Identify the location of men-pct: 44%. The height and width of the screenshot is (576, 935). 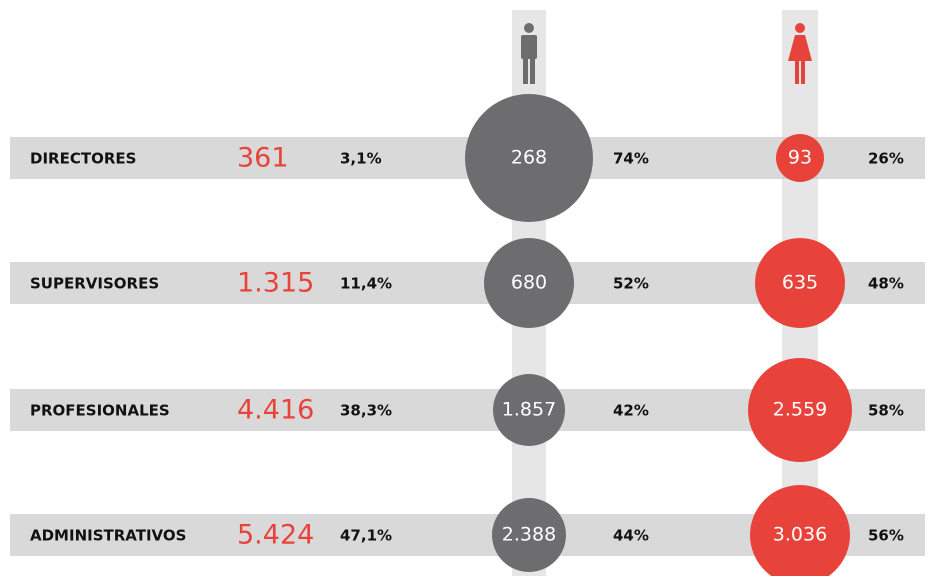
(631, 536).